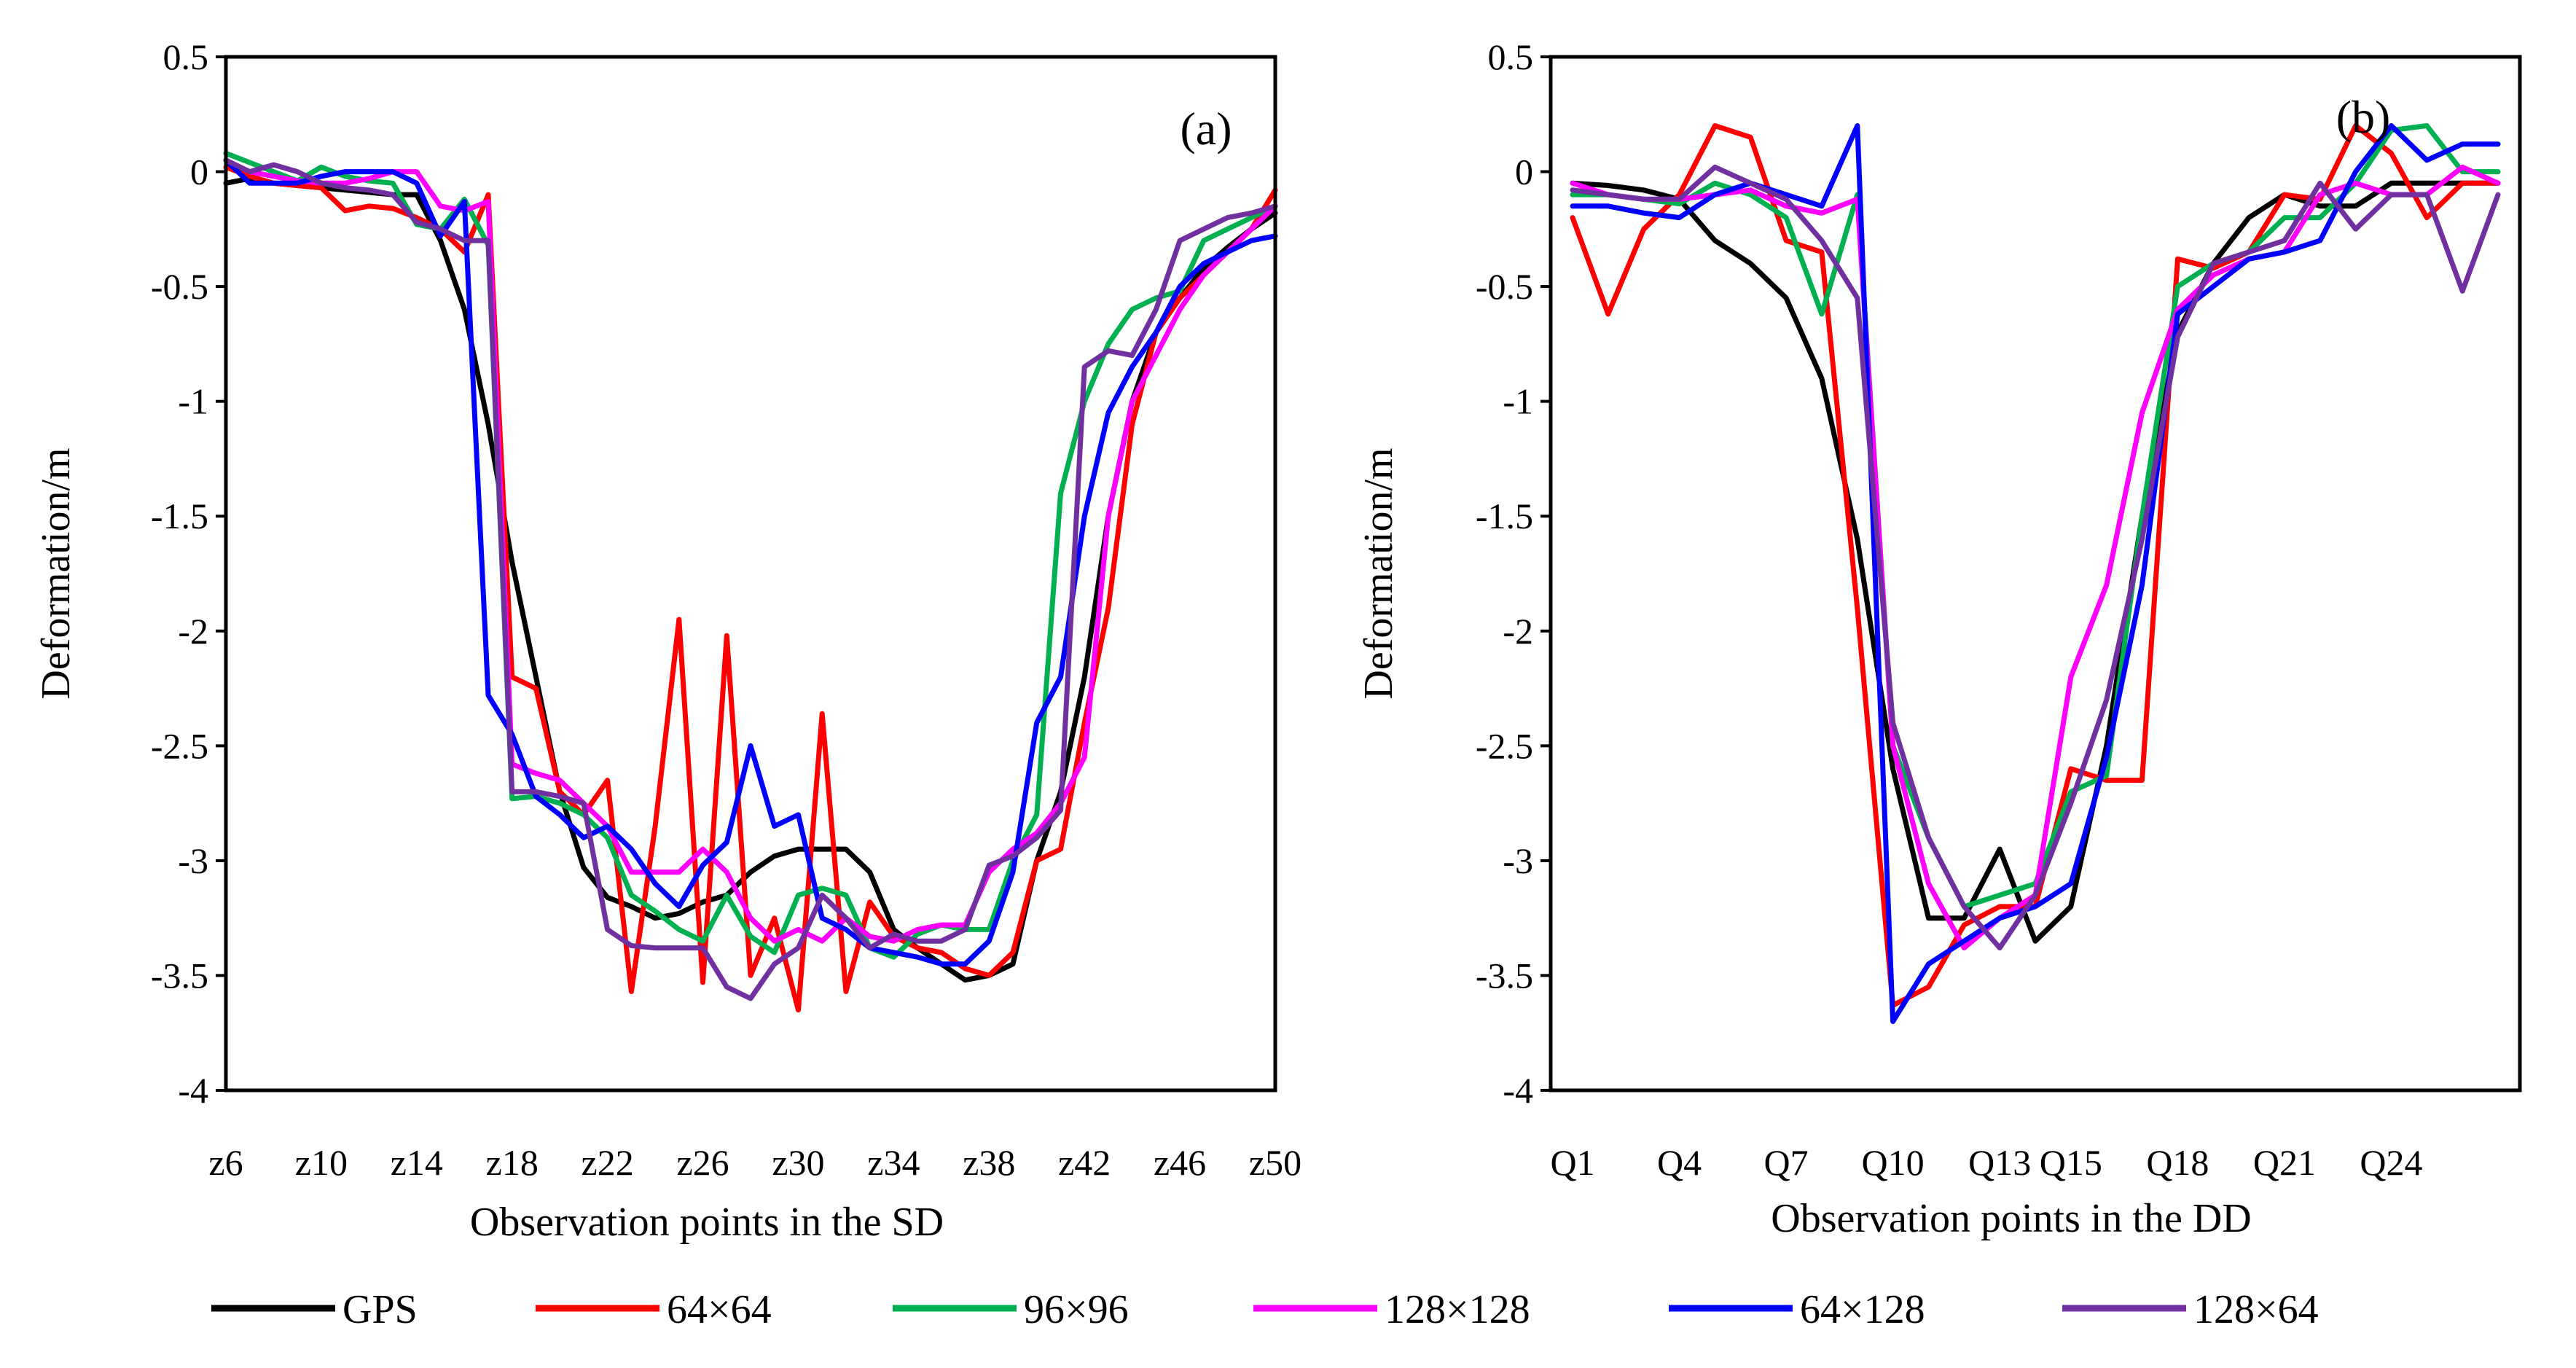  Describe the element at coordinates (2284, 1162) in the screenshot. I see `panel-b-x-tick-label: Q21` at that location.